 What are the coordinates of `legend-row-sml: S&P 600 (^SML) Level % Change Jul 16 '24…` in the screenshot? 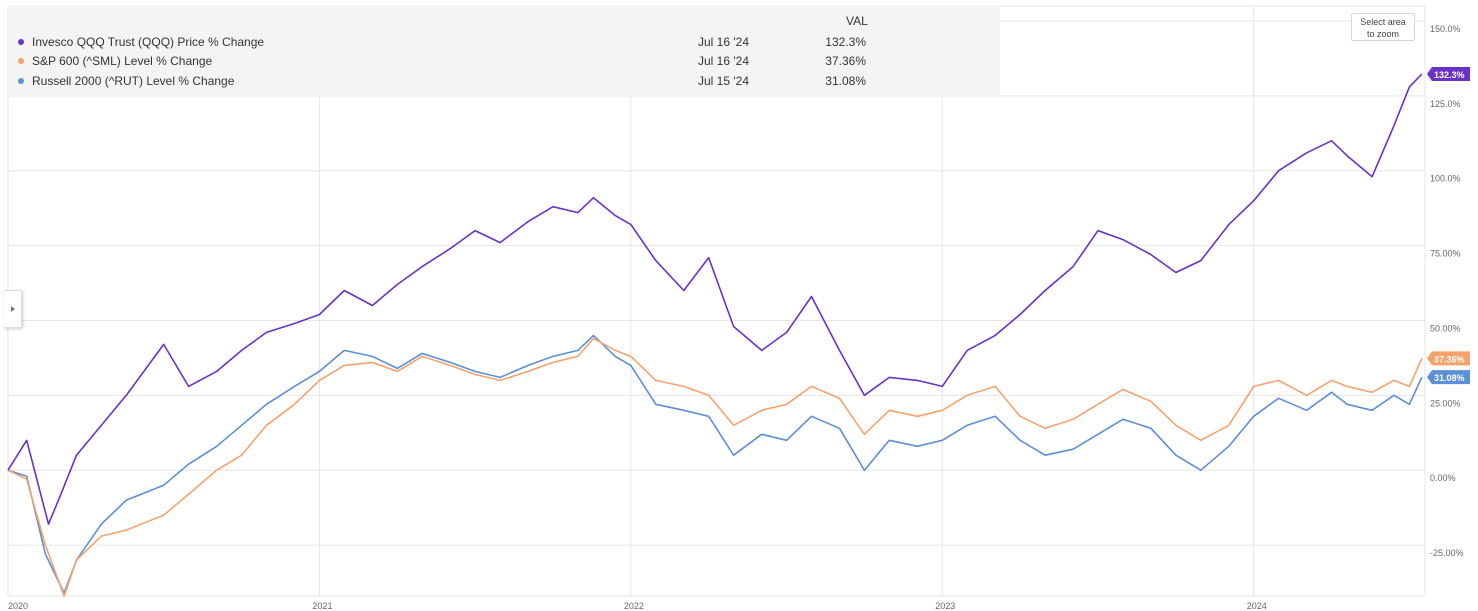 It's located at (504, 62).